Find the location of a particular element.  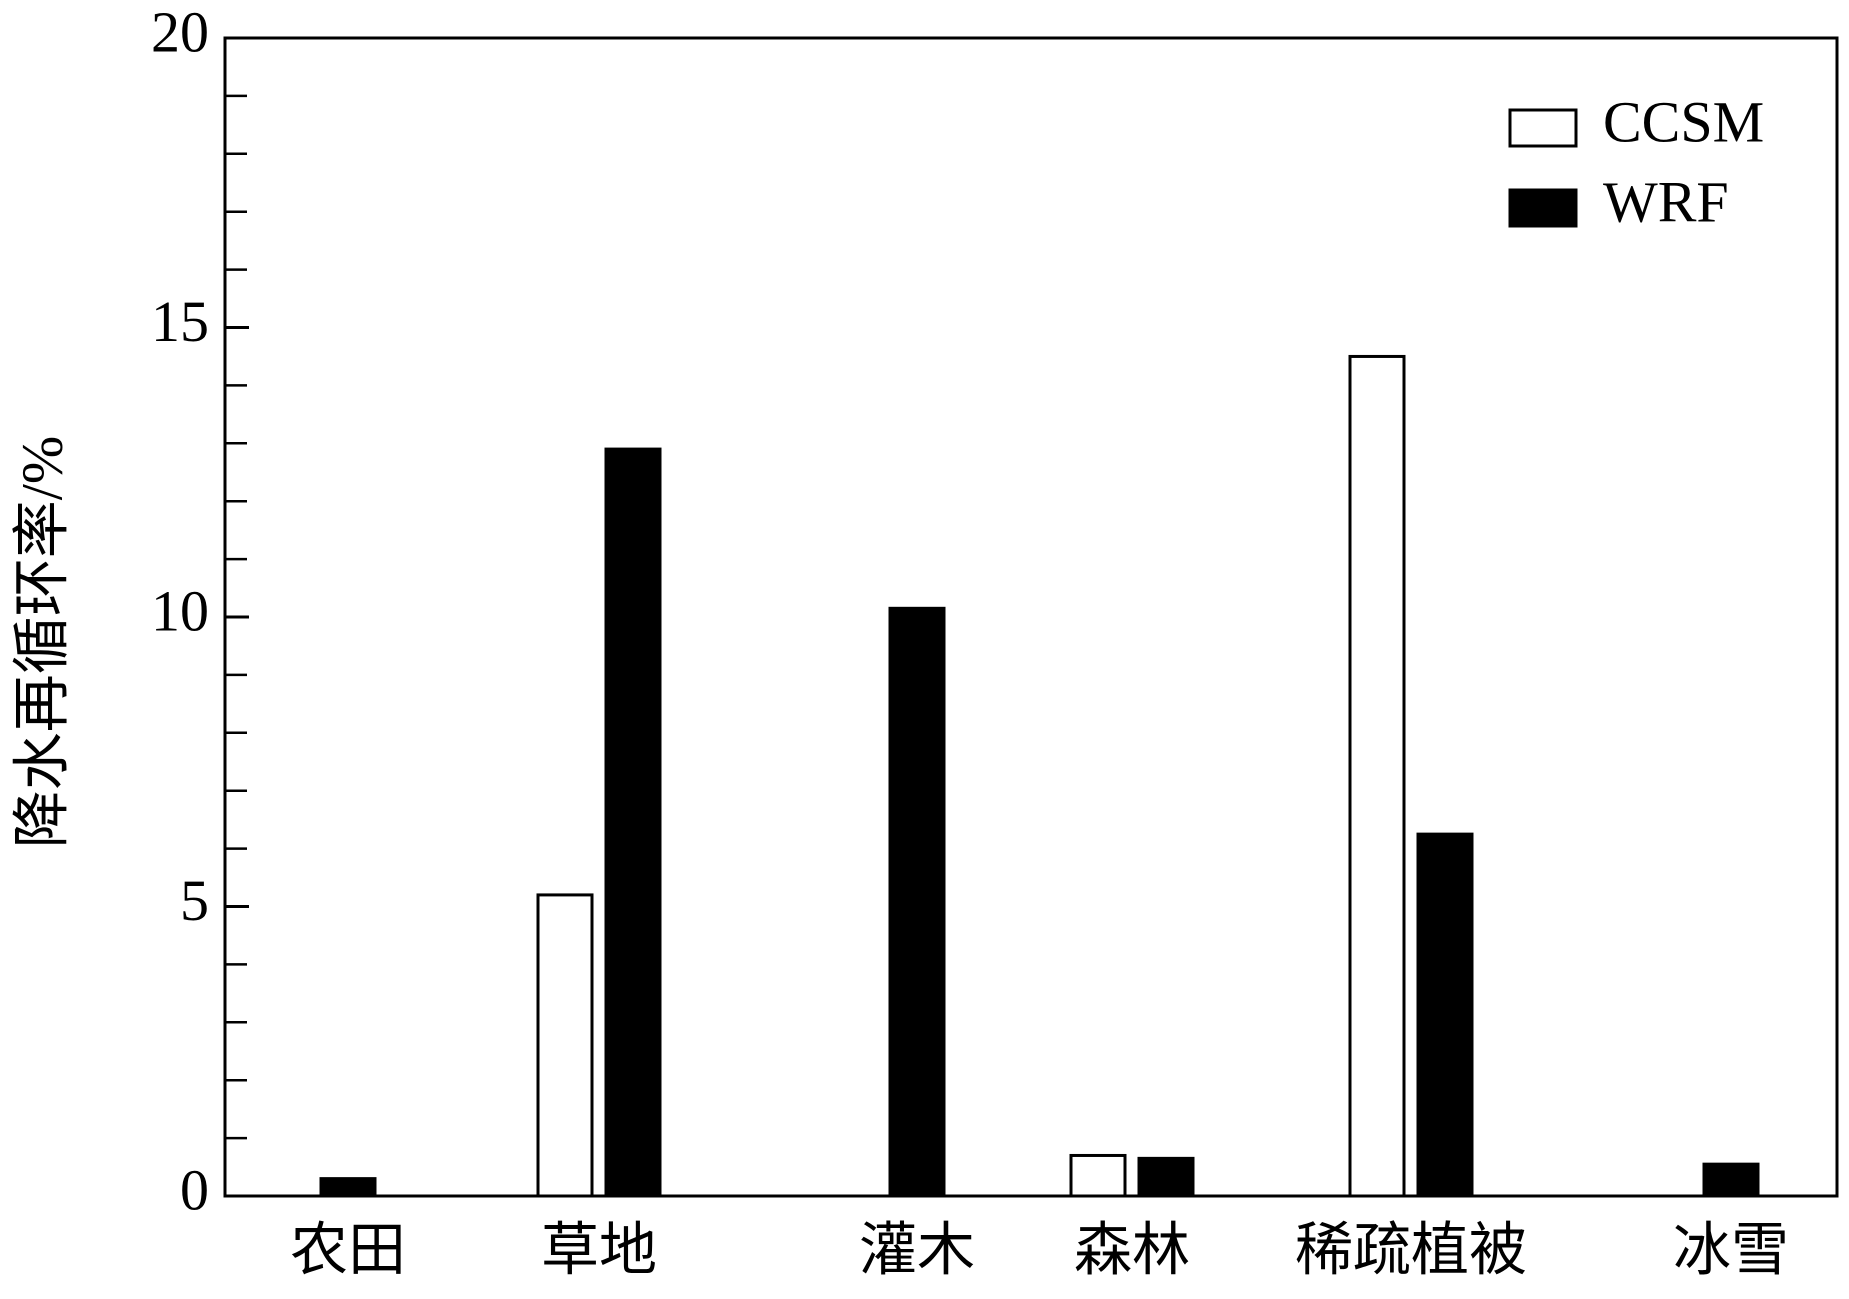

x-tick-label: 稀疏植被 is located at coordinates (1411, 1249).